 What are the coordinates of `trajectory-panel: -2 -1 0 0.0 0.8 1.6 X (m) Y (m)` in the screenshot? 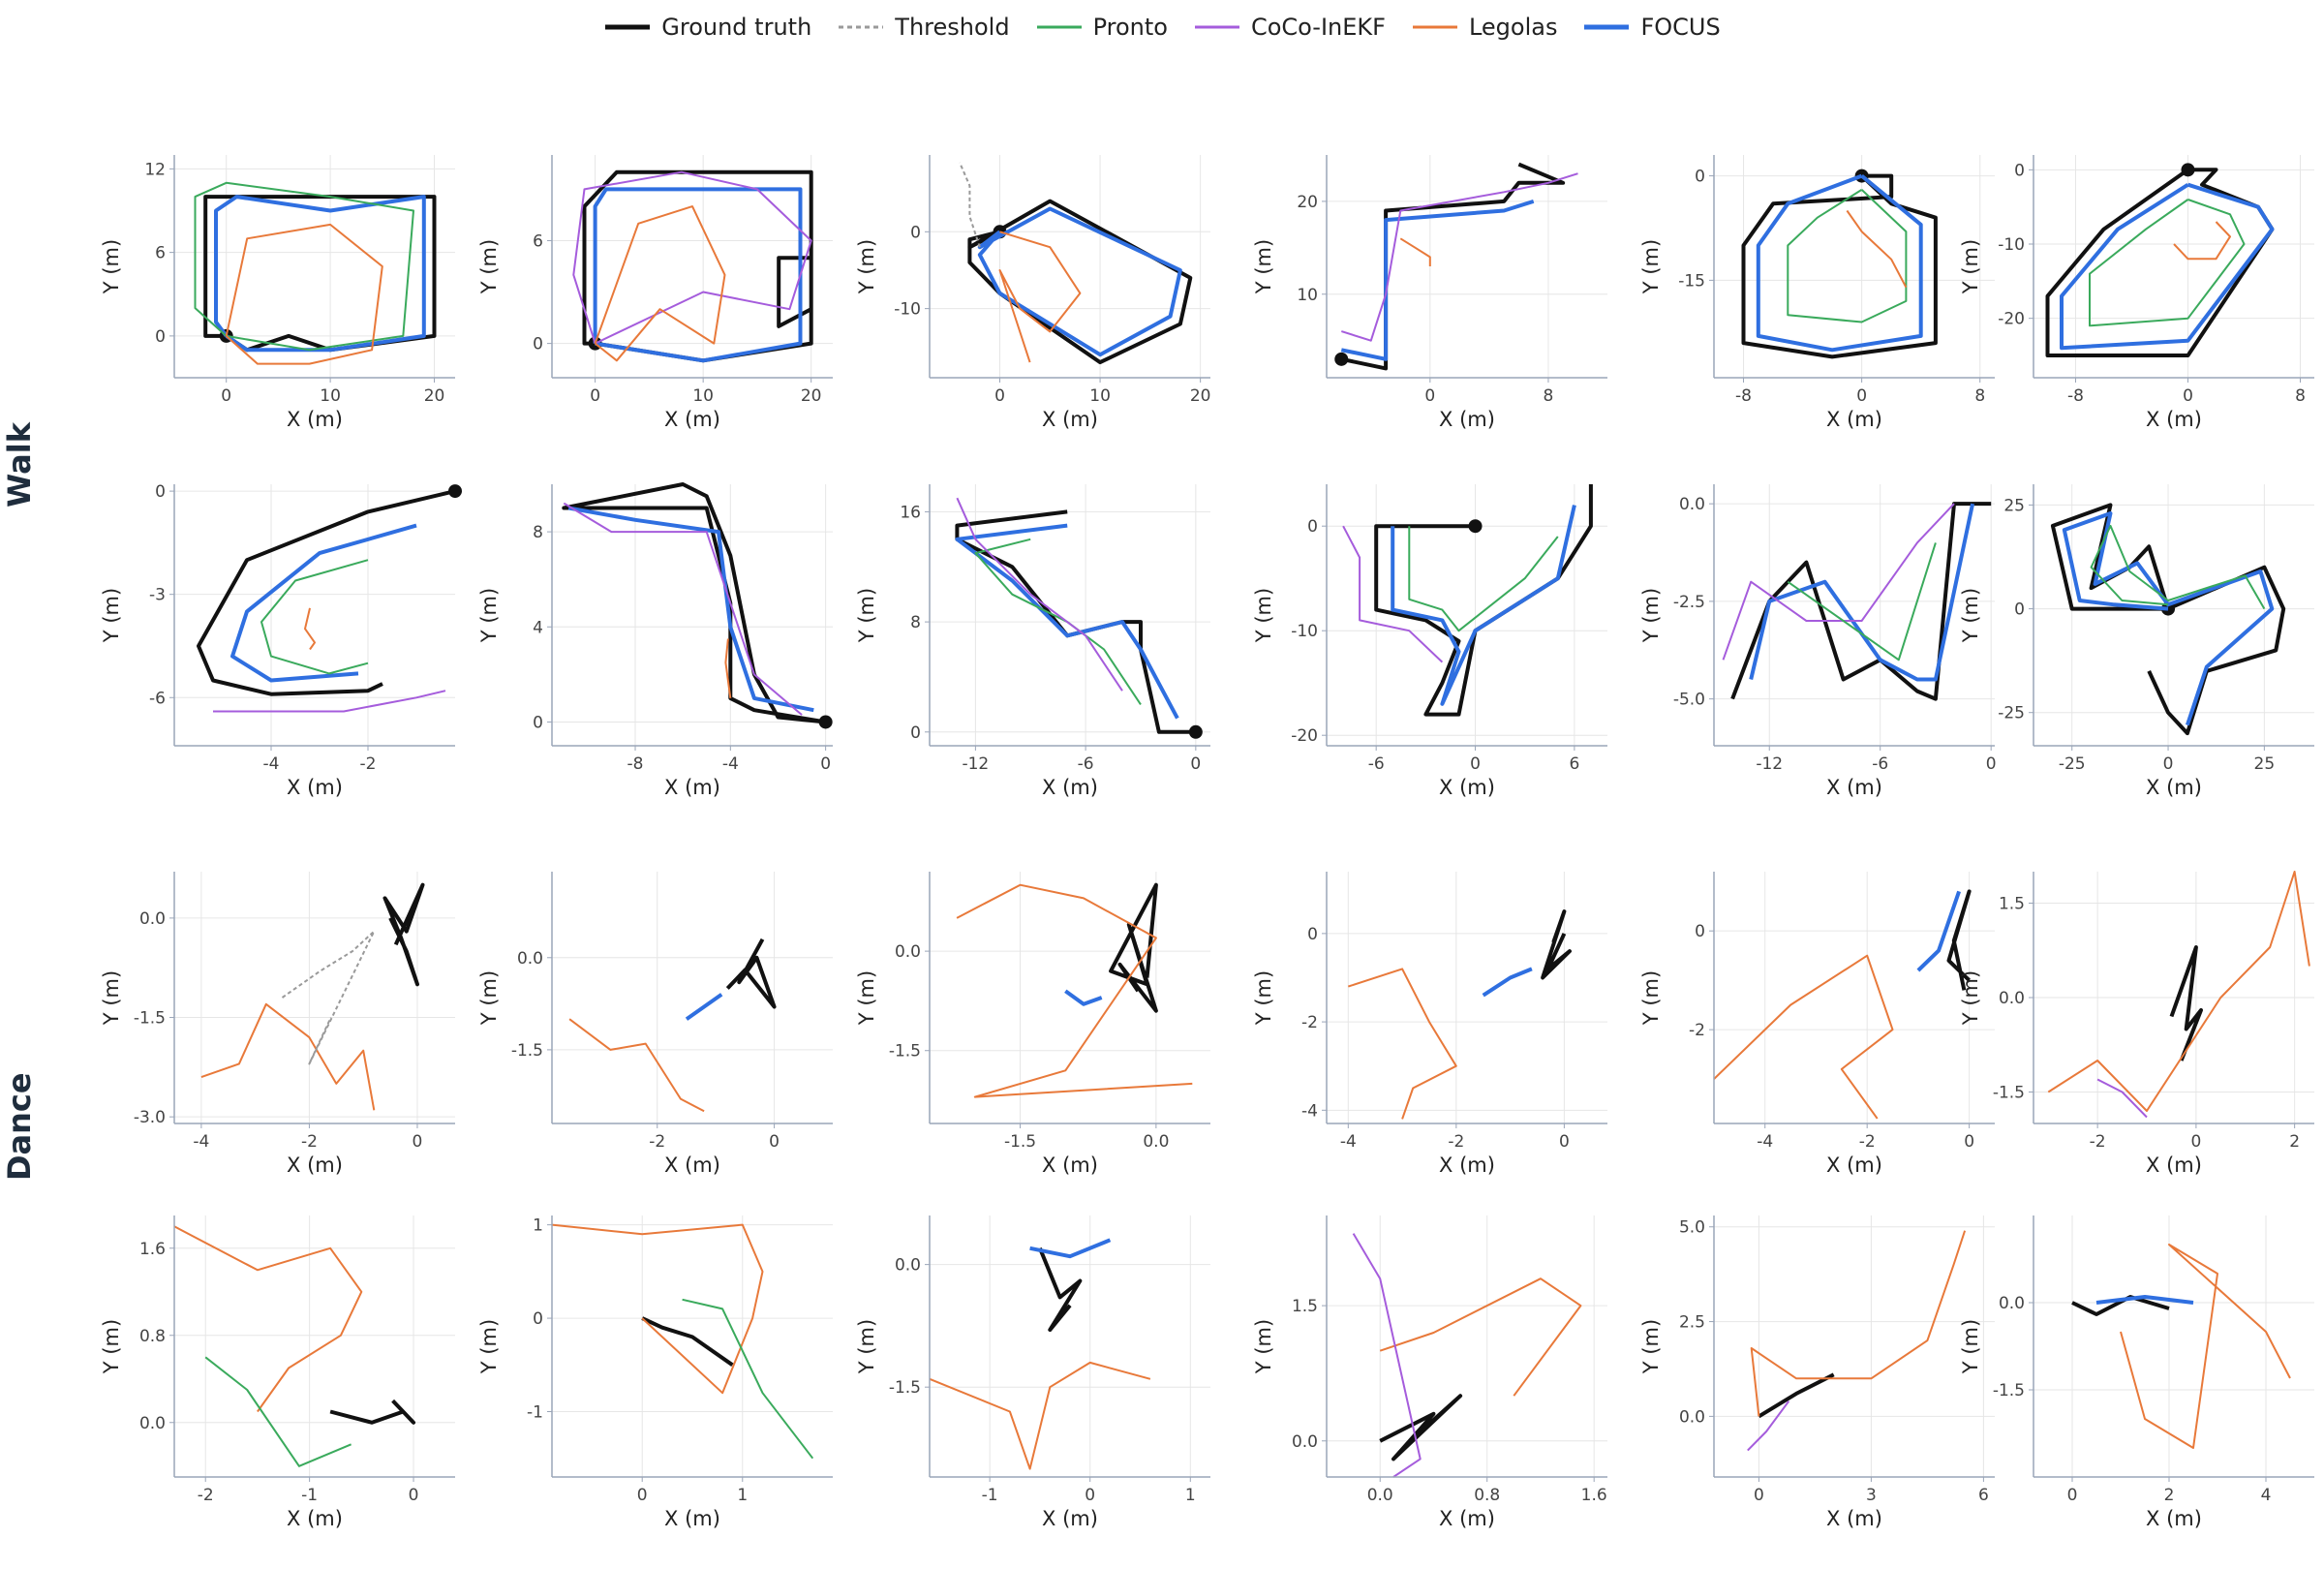 It's located at (277, 1372).